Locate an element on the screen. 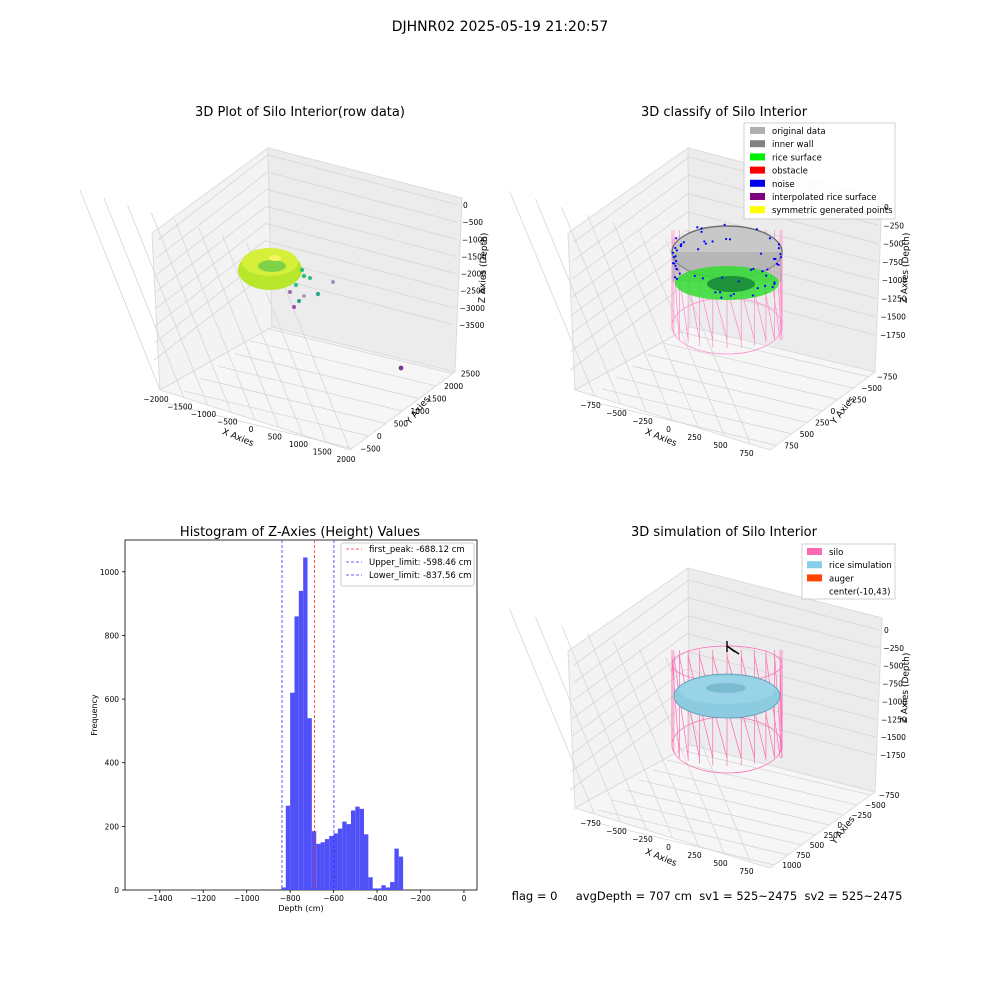 This screenshot has height=1004, width=1000. x-tick-label: 2000 is located at coordinates (345, 459).